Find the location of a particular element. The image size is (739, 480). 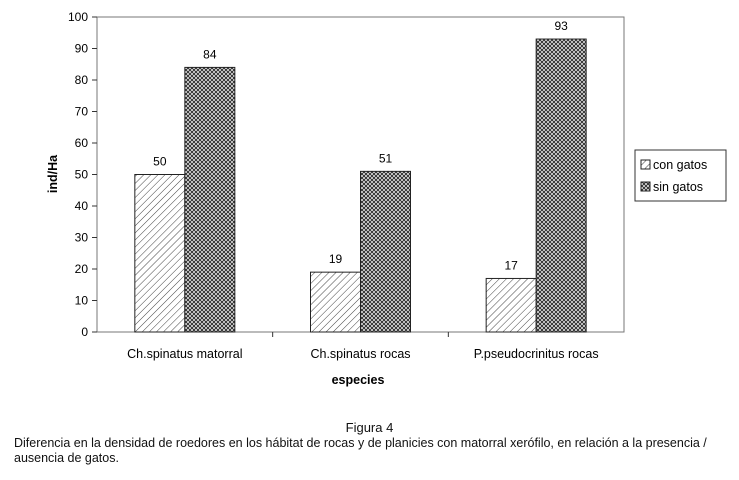

y-tick-label: 40 is located at coordinates (82, 206).